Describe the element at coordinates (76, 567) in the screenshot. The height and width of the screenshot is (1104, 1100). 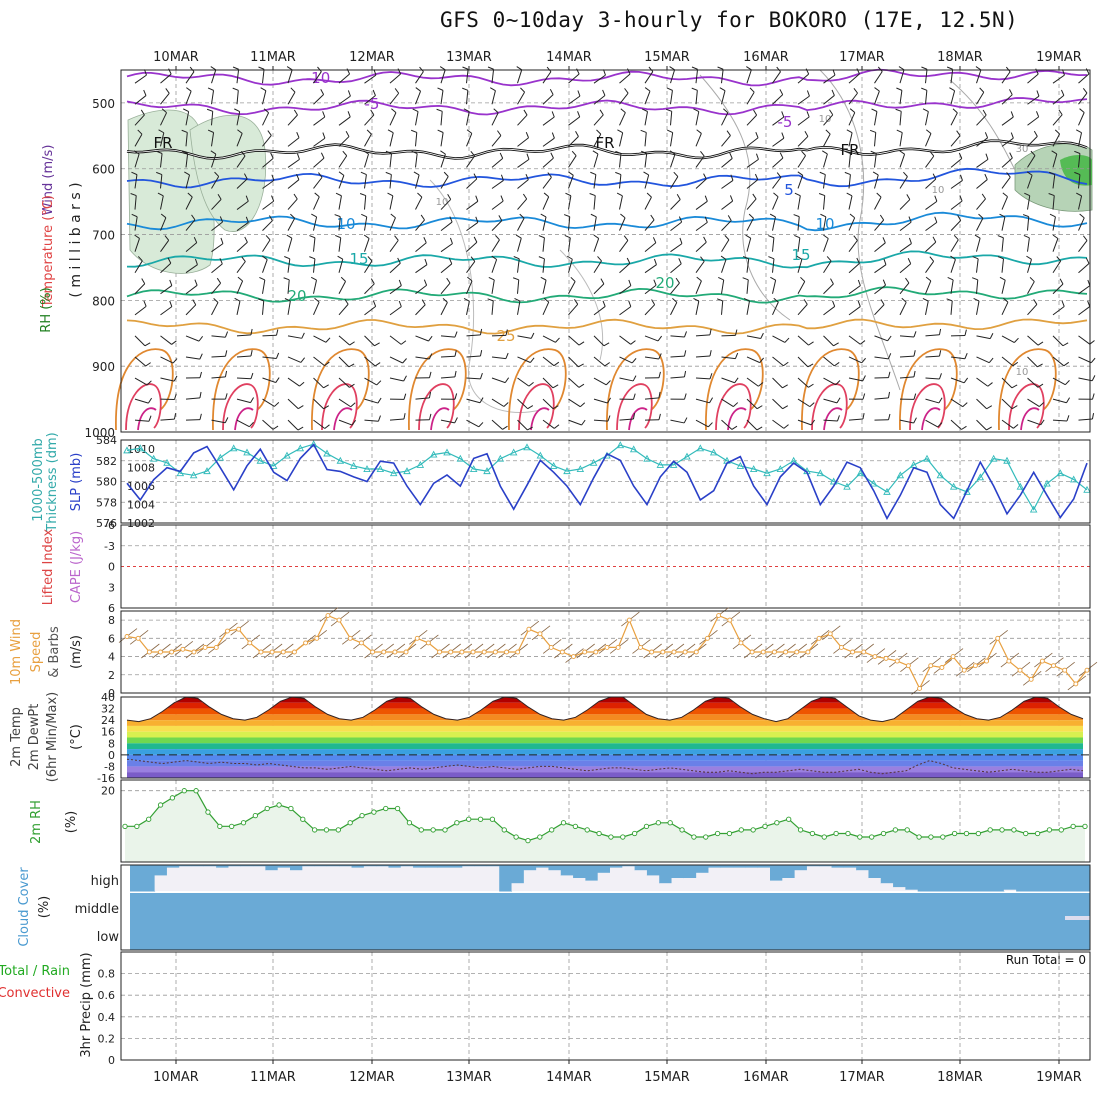
I see `ylabel-cape: CAPE (J/kg)` at that location.